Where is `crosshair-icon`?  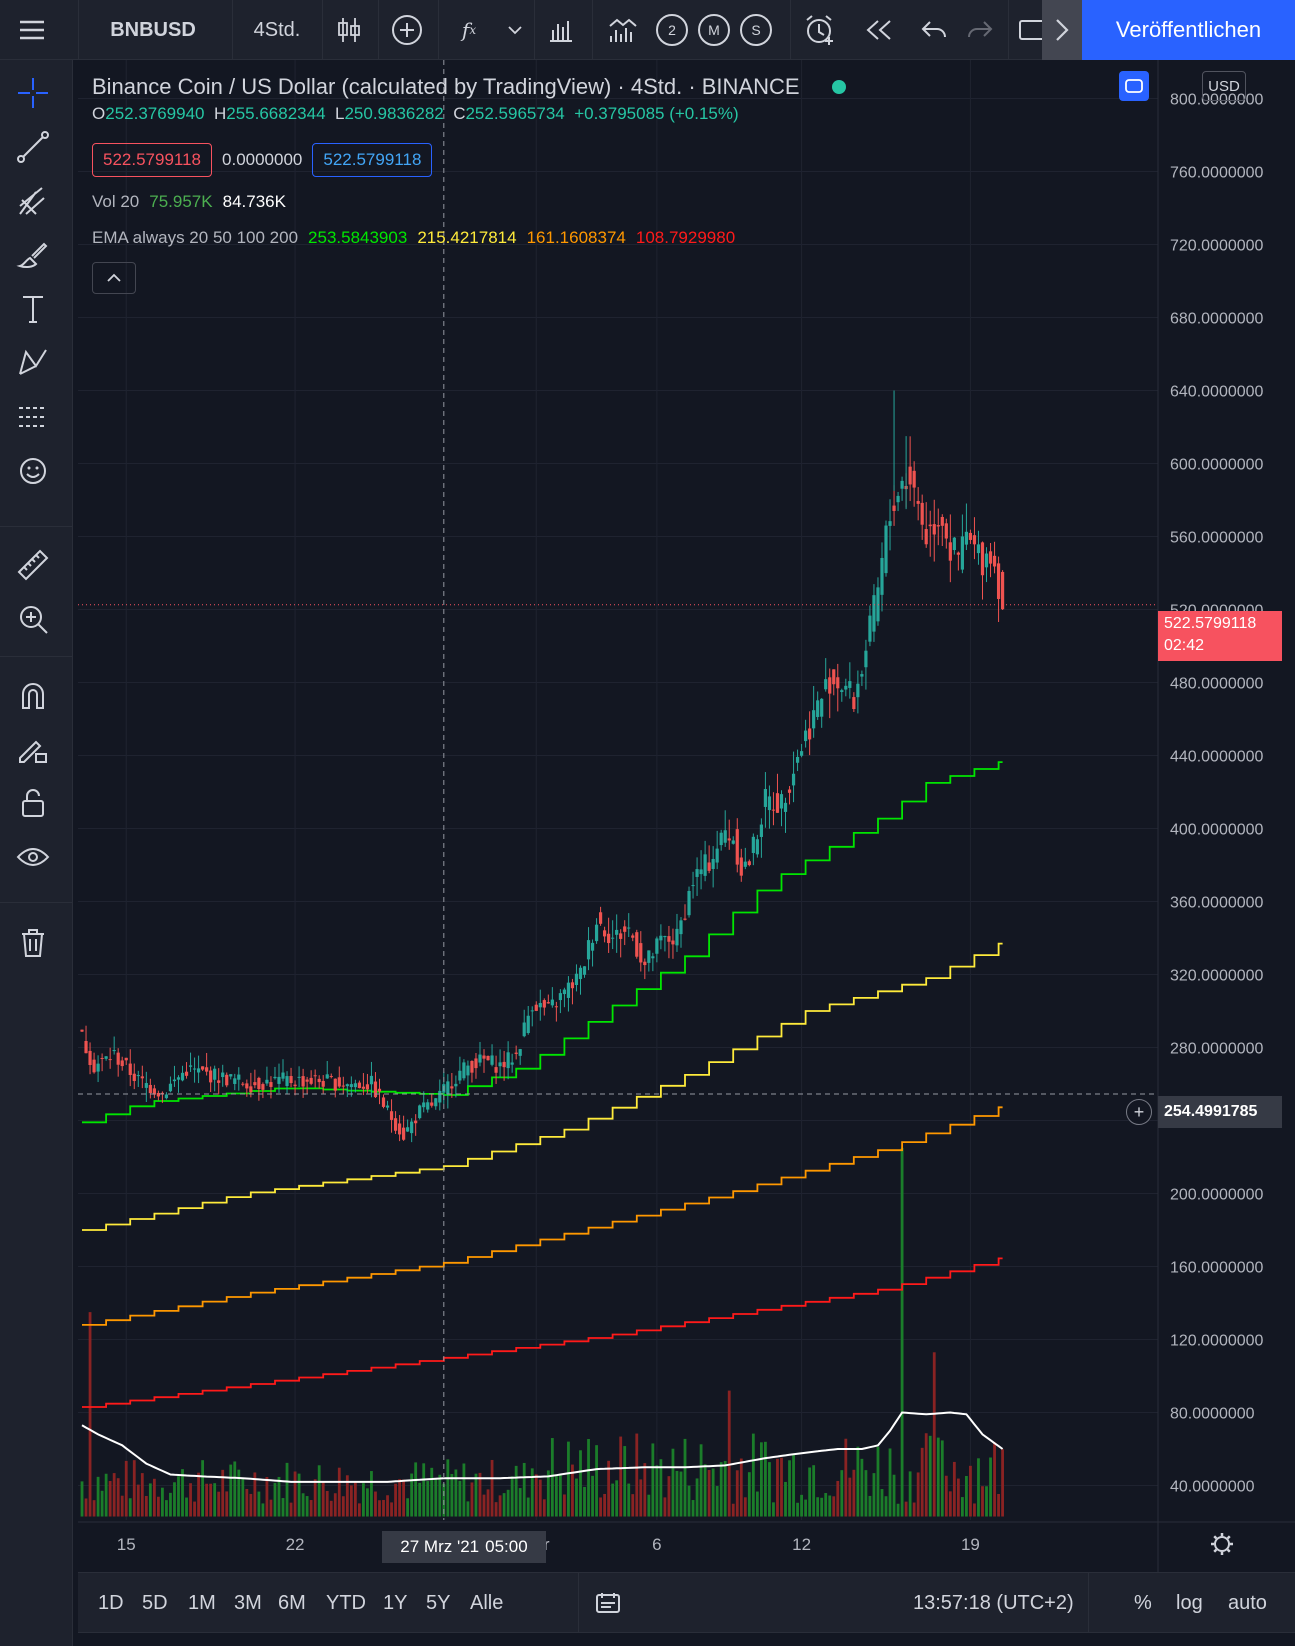
crosshair-icon is located at coordinates (33, 93).